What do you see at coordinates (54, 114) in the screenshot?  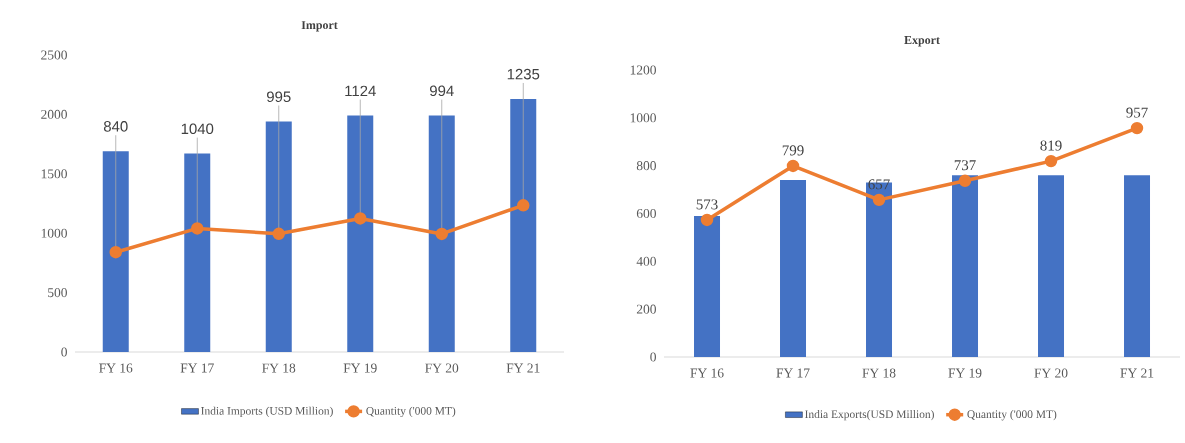 I see `y-tick-label: 2000` at bounding box center [54, 114].